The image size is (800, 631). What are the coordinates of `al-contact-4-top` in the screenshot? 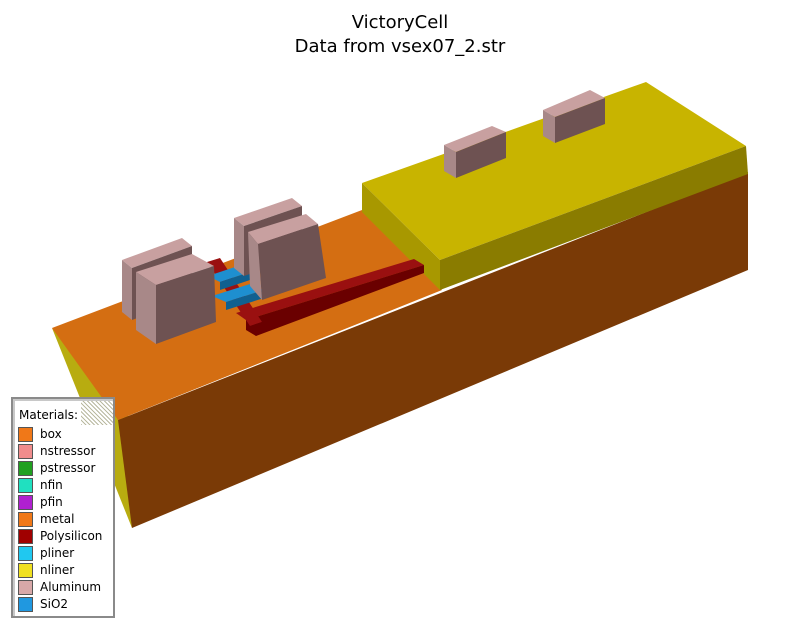 It's located at (283, 229).